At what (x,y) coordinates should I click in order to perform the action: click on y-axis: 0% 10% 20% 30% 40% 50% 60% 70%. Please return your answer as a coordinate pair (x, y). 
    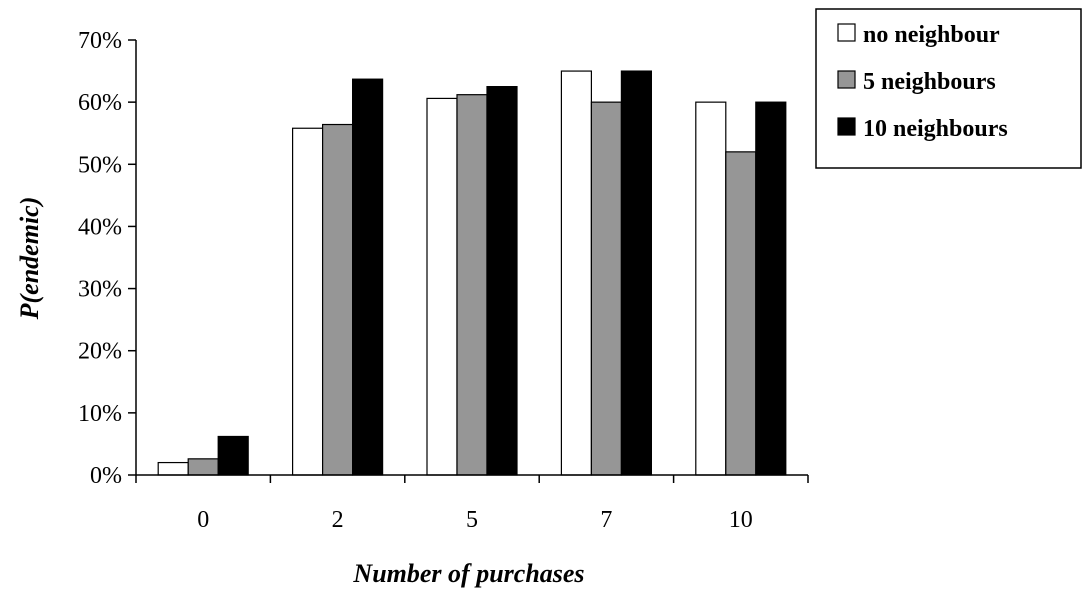
    Looking at the image, I should click on (107, 258).